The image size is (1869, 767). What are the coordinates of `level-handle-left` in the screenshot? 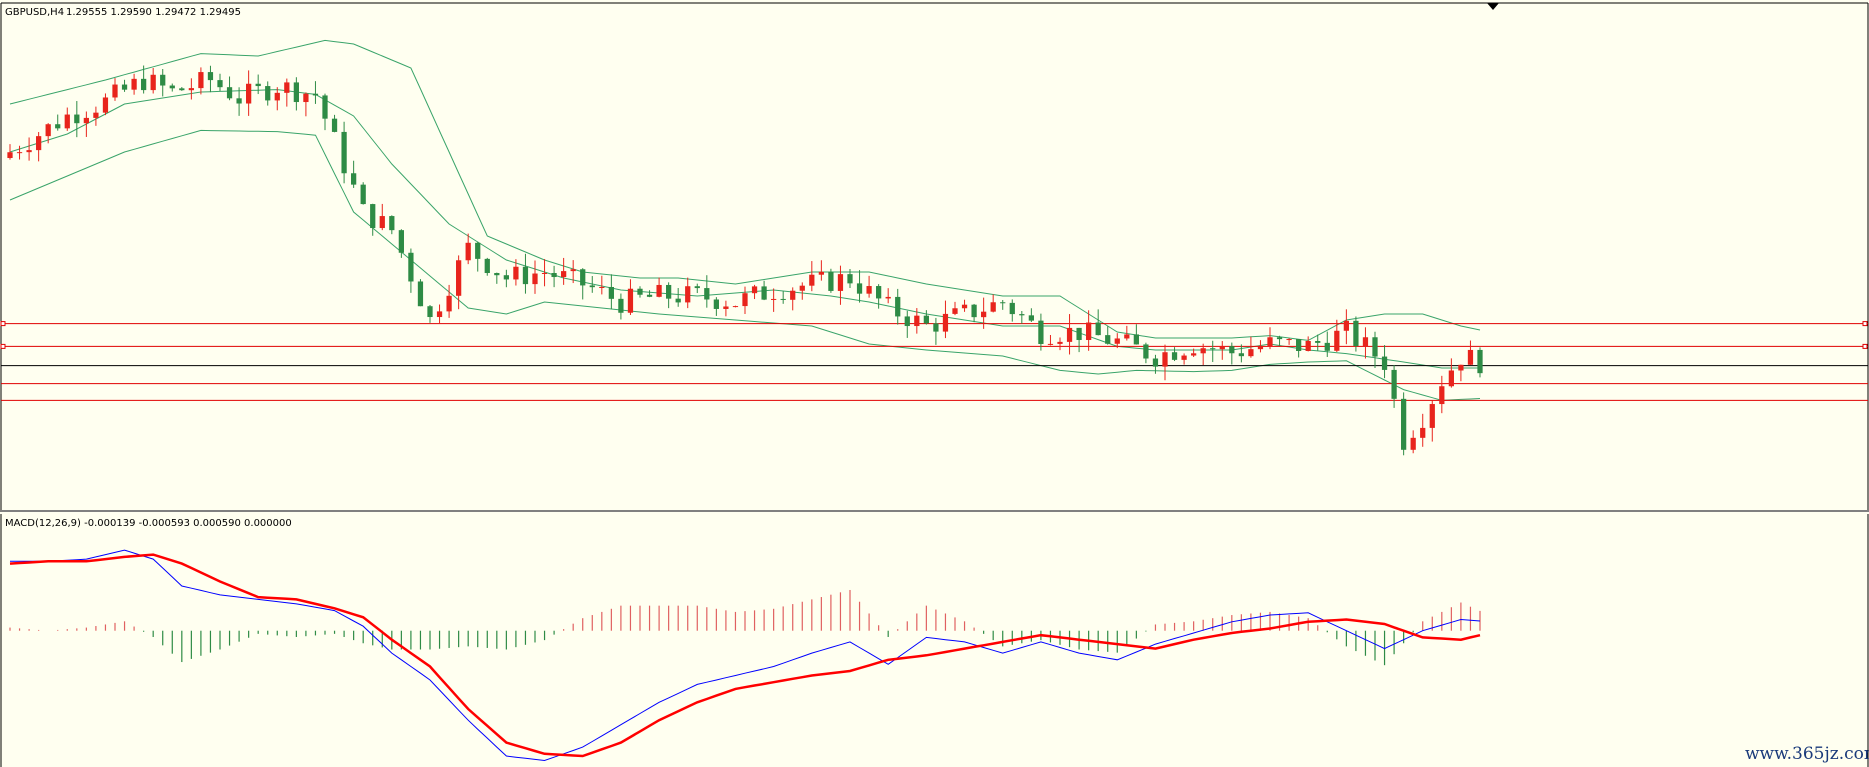 It's located at (3, 346).